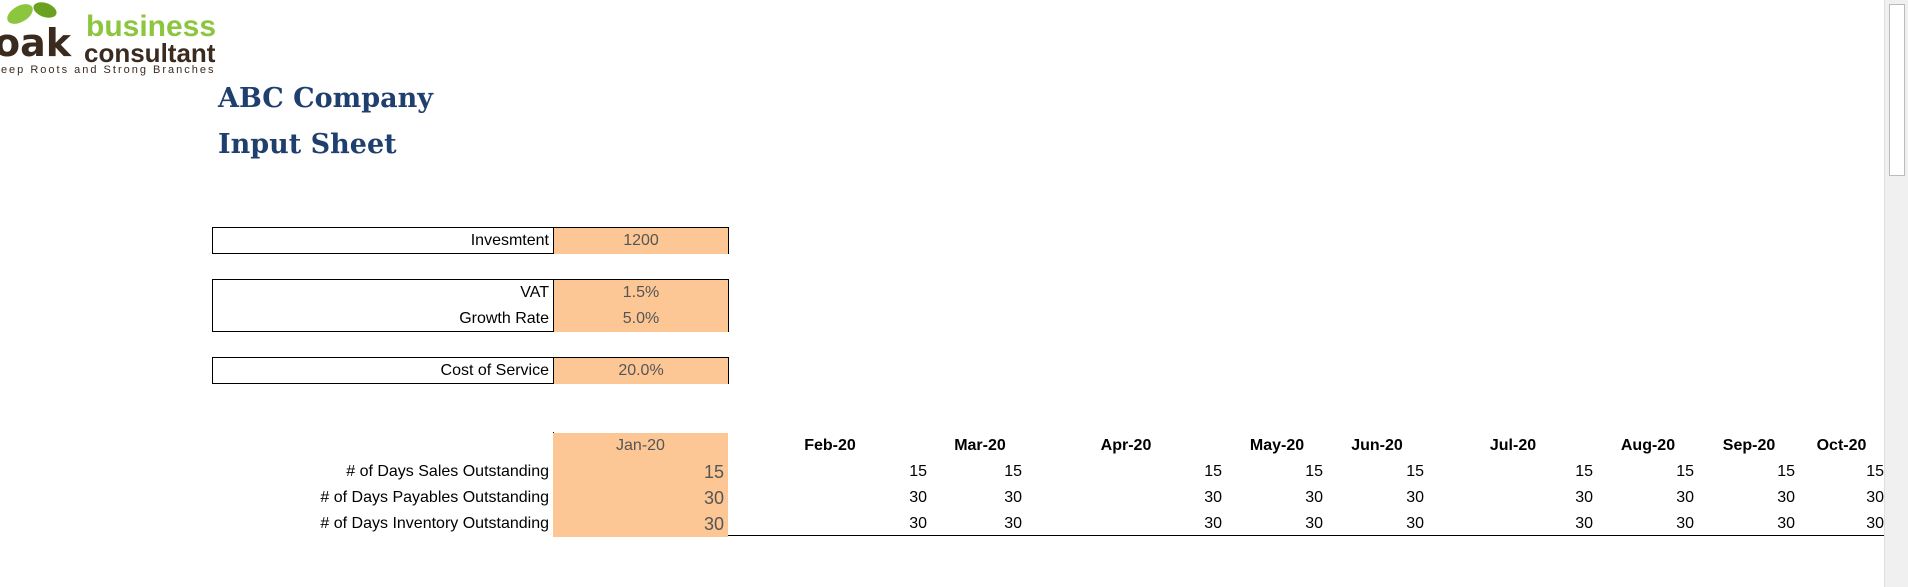 The image size is (1908, 587). Describe the element at coordinates (434, 497) in the screenshot. I see `row-label: # of Days Payables Outstanding` at that location.